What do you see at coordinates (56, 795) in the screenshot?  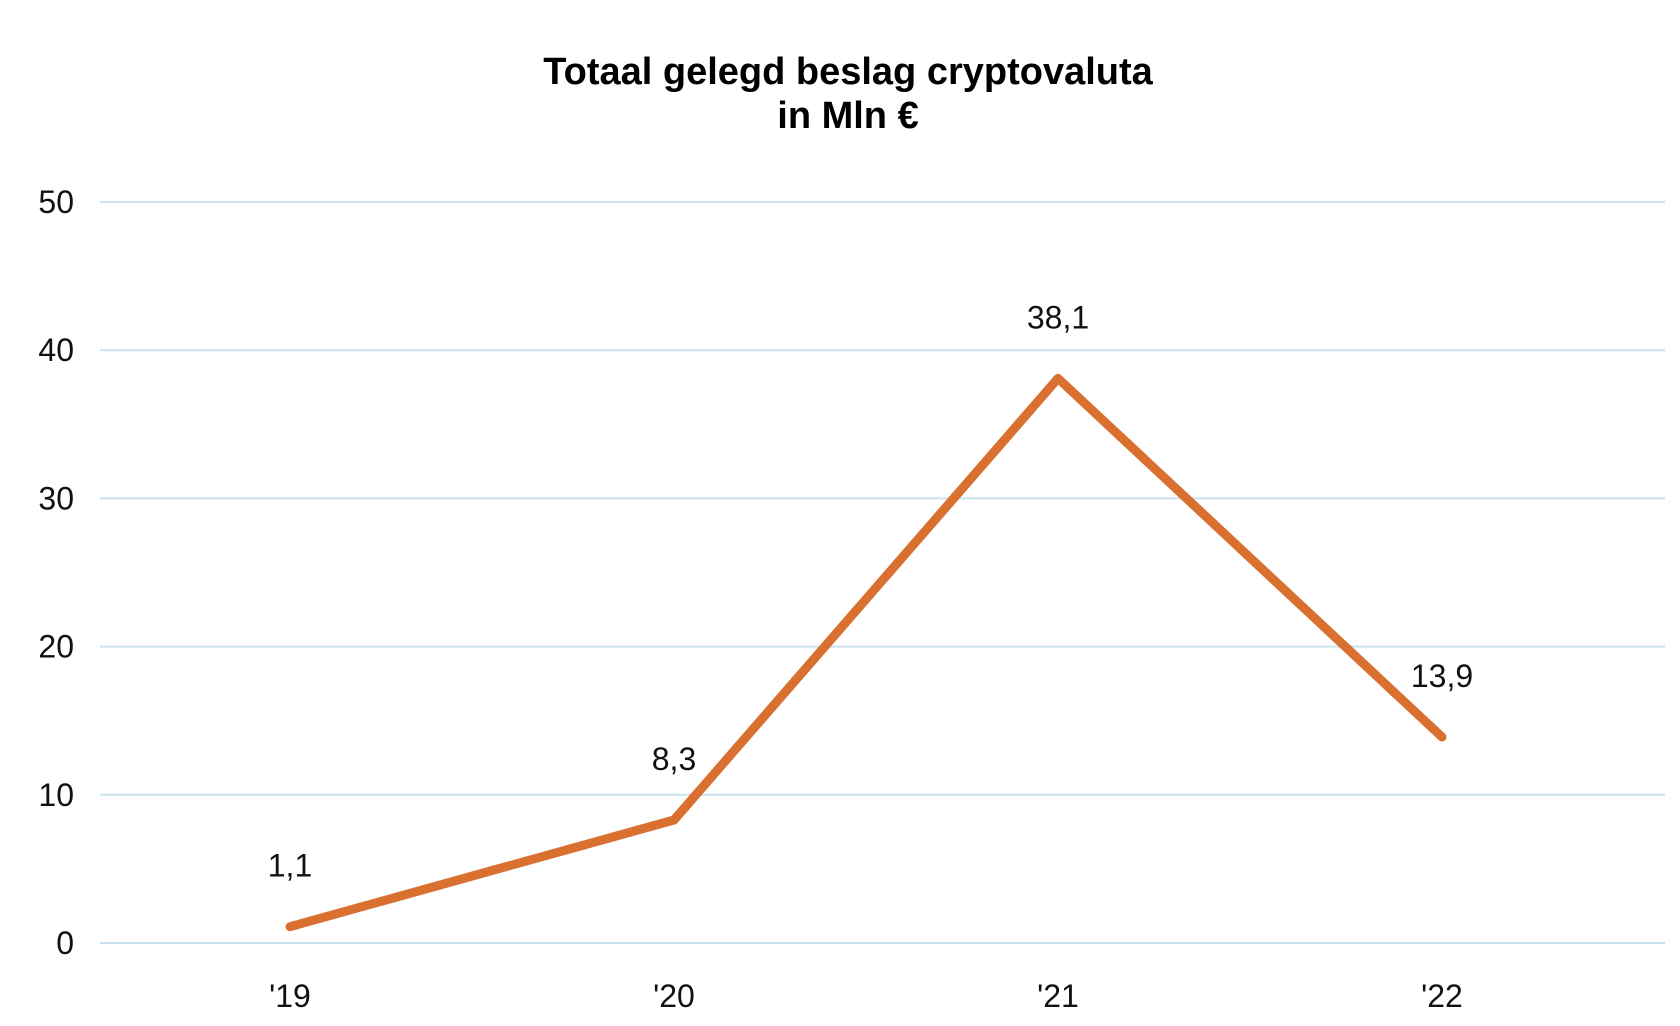 I see `y-tick-label: 10` at bounding box center [56, 795].